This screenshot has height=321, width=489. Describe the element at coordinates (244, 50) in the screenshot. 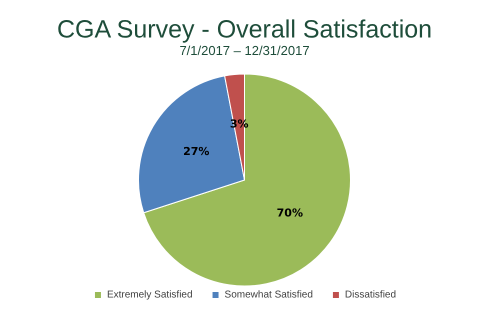

I see `chart-subtitle: 7/1/2017 – 12/31/2017` at that location.